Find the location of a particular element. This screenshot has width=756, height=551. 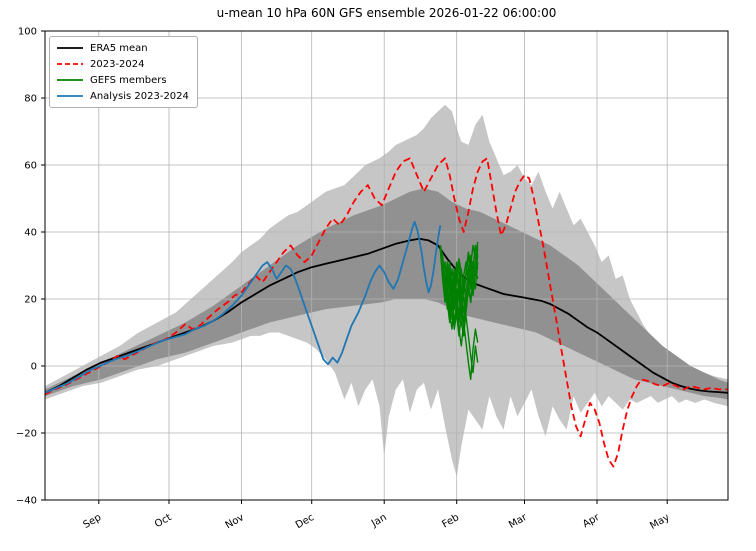

gefs-members-line-sample is located at coordinates (70, 80).